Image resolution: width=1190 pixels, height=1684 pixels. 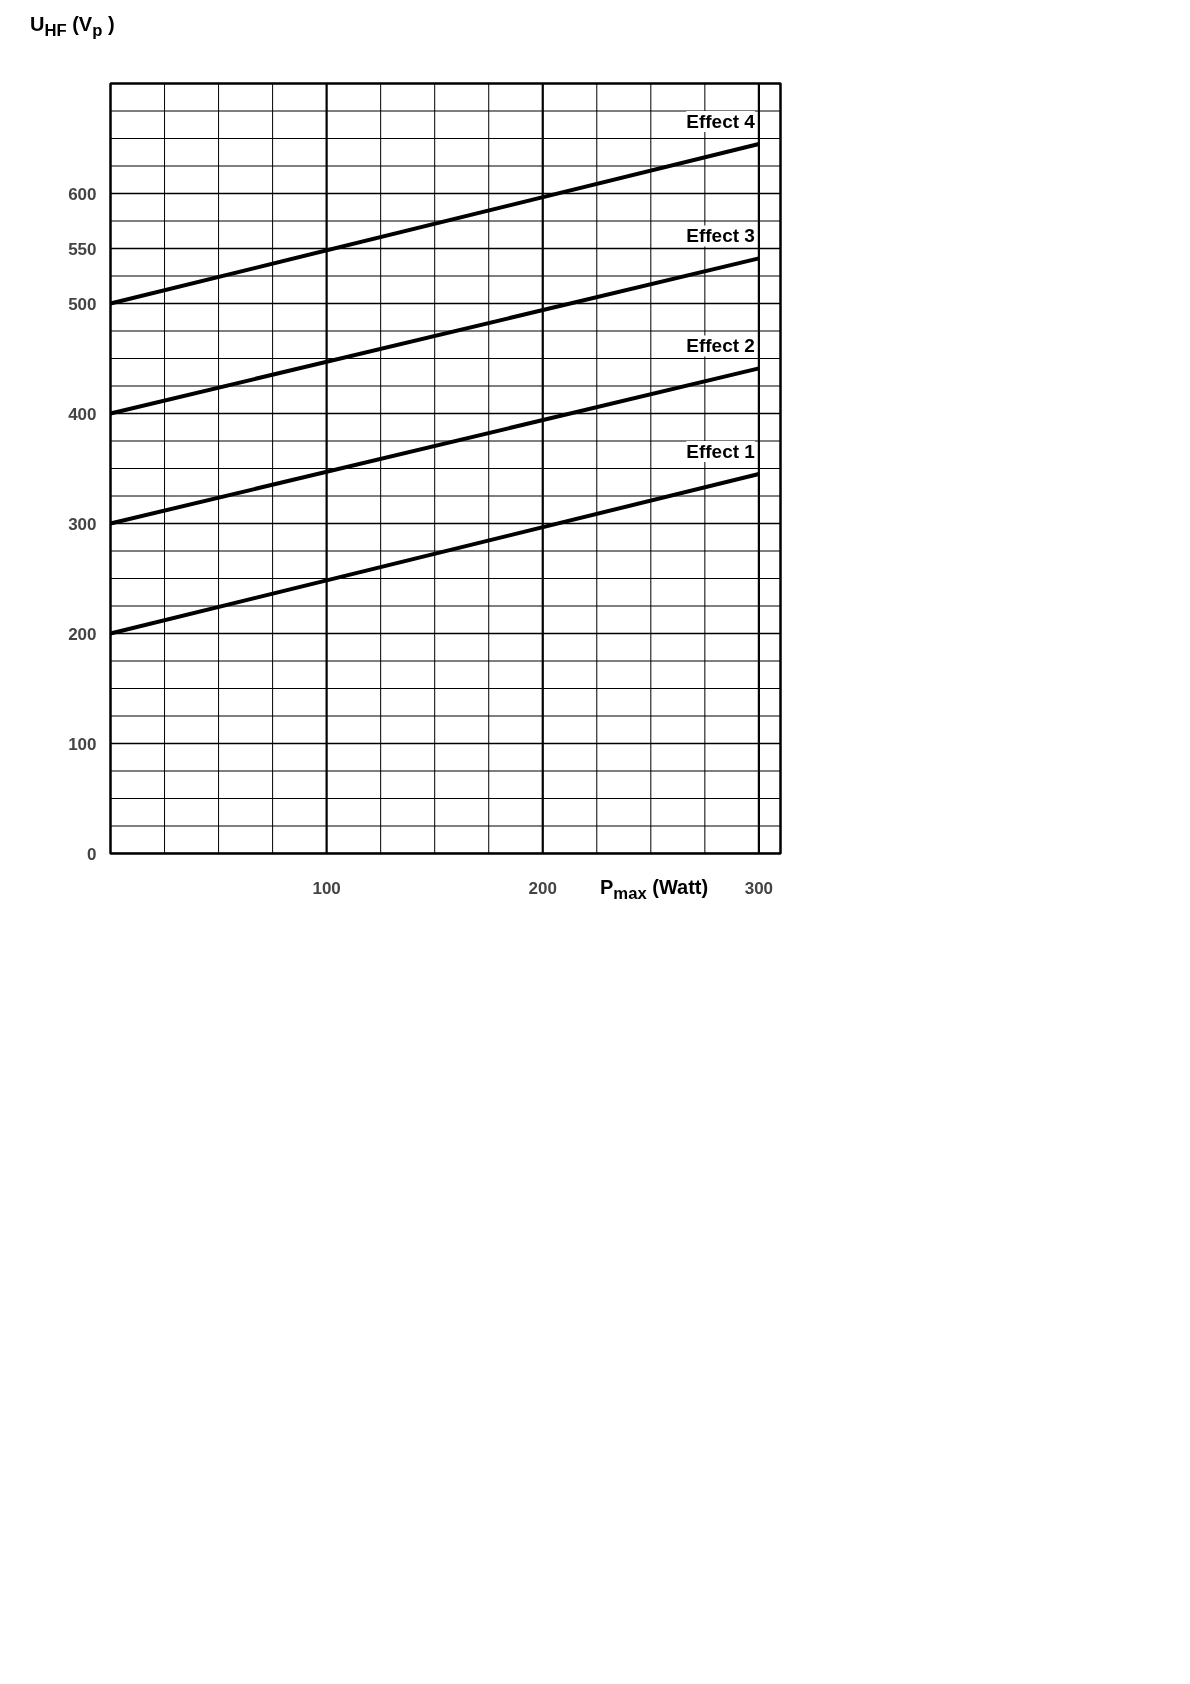 What do you see at coordinates (326, 888) in the screenshot?
I see `x-tick-label: 100` at bounding box center [326, 888].